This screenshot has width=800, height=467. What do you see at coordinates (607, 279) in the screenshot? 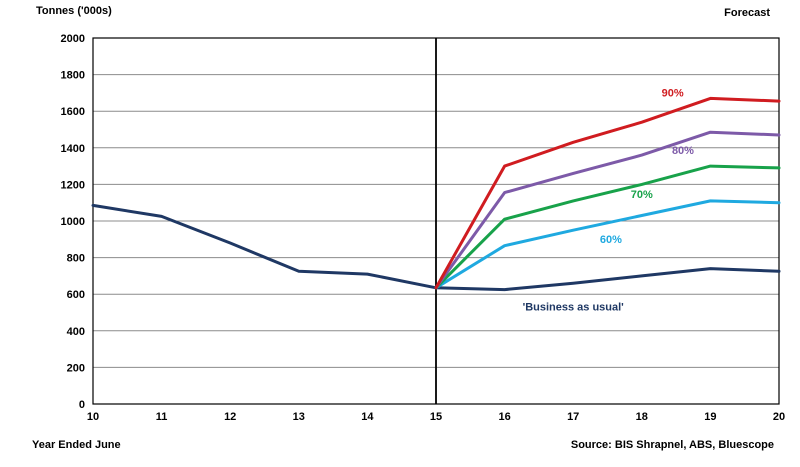
I see `series-line-business-as-usual` at bounding box center [607, 279].